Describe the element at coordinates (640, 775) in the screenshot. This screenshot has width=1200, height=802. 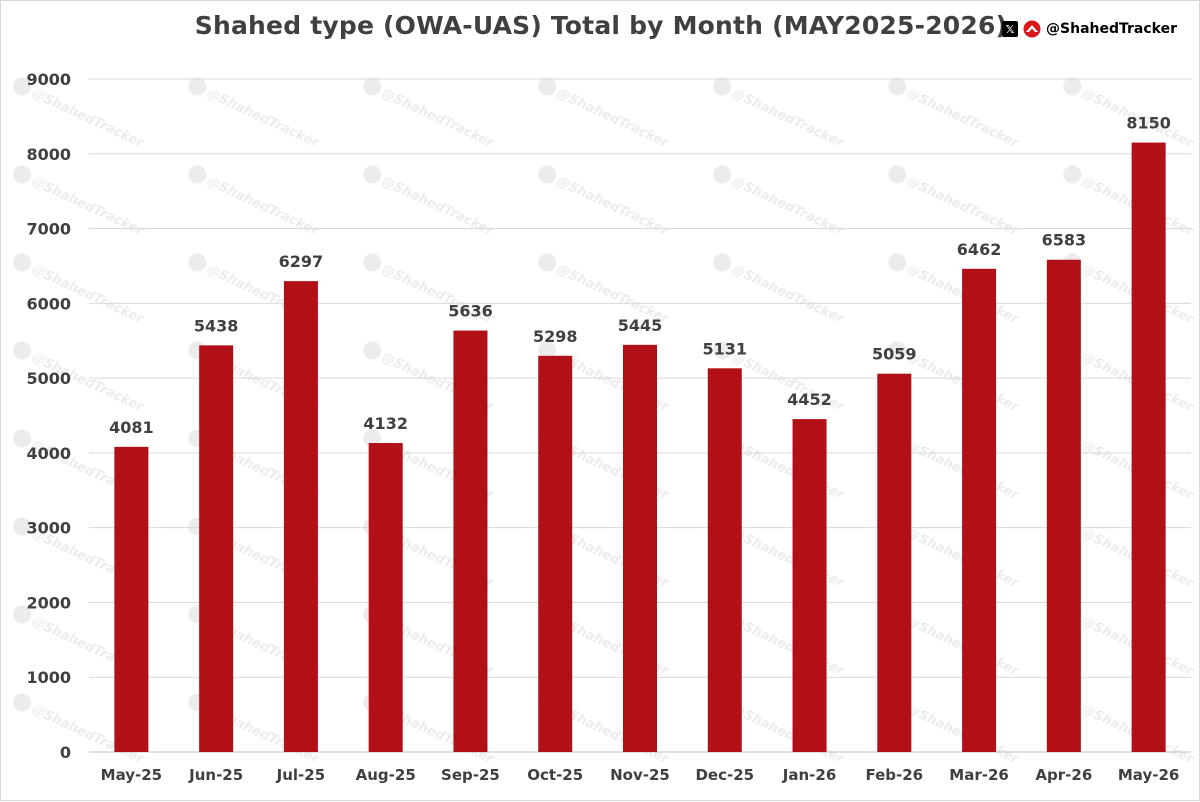
I see `x-tick-label: Nov-25` at that location.